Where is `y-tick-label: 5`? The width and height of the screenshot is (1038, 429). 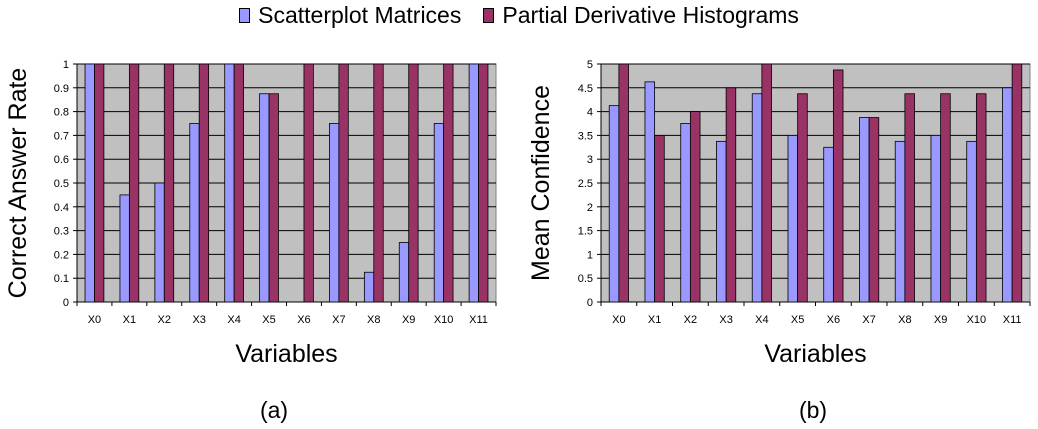 y-tick-label: 5 is located at coordinates (590, 65).